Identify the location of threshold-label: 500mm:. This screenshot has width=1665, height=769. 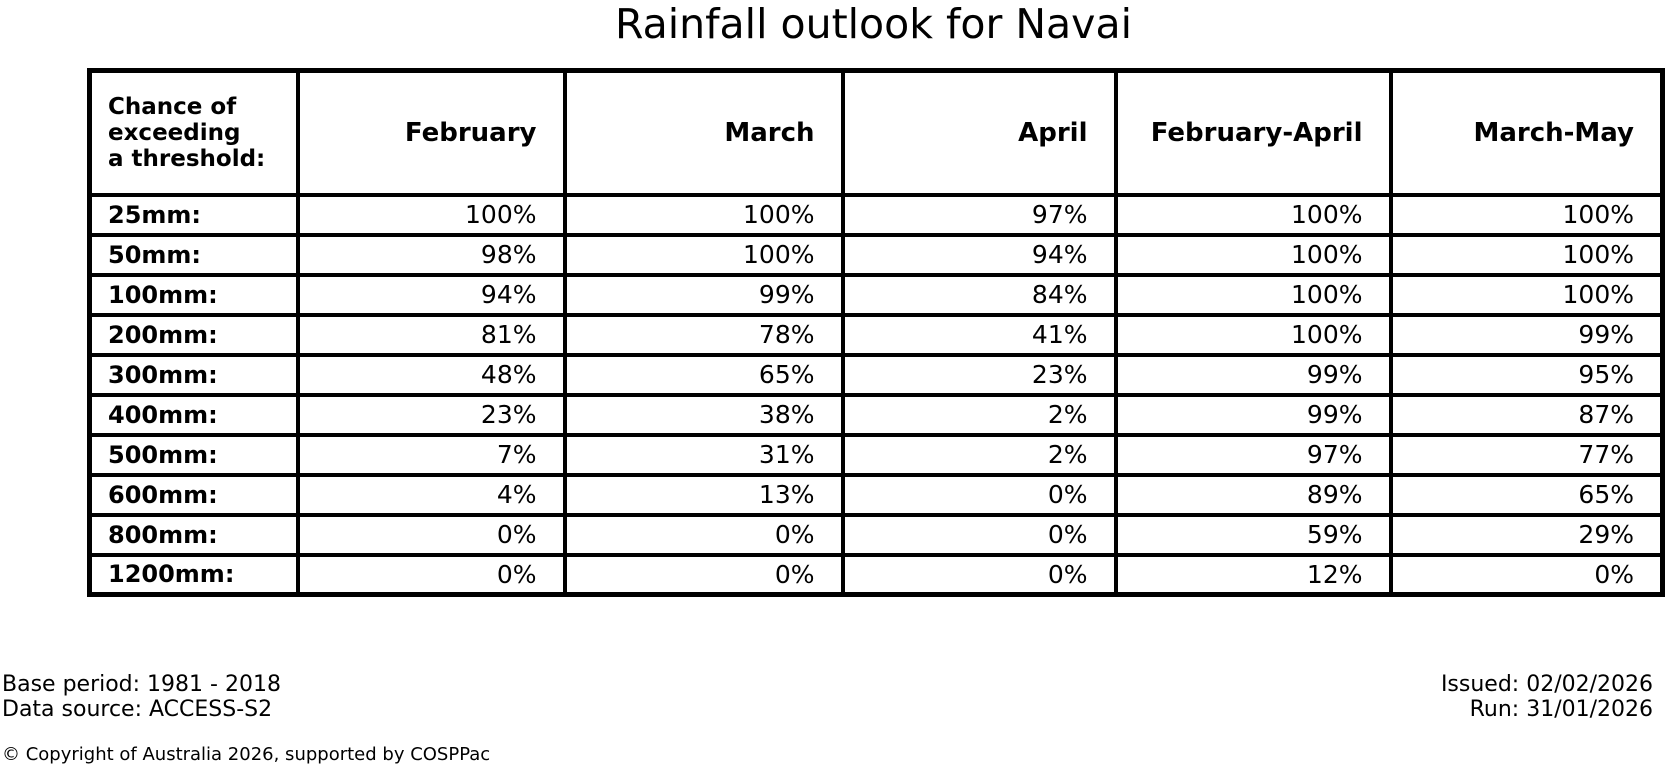
(193, 454).